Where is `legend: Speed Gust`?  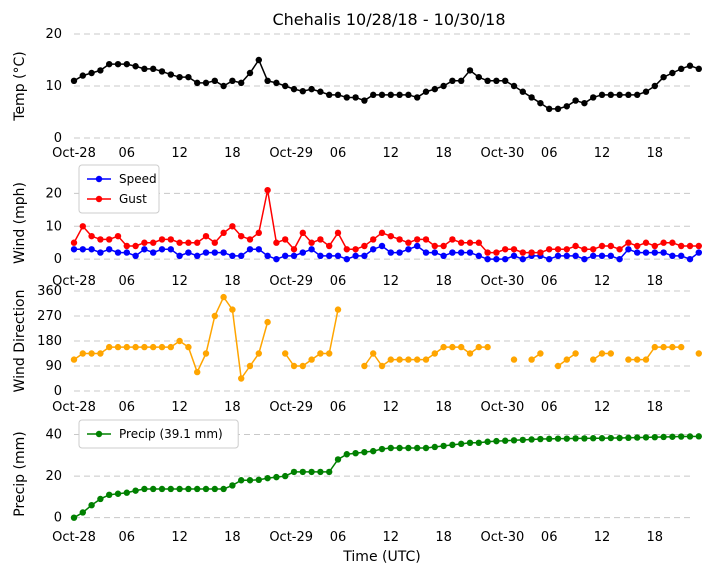 legend: Speed Gust is located at coordinates (119, 189).